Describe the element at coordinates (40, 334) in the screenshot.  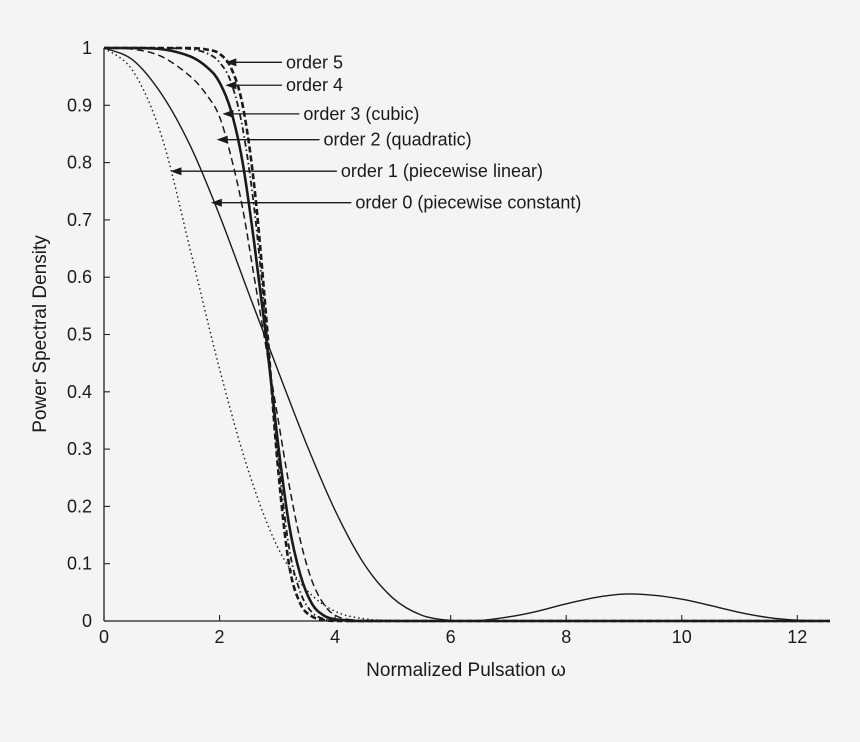
I see `y-axis-label: Power Spectral Density` at that location.